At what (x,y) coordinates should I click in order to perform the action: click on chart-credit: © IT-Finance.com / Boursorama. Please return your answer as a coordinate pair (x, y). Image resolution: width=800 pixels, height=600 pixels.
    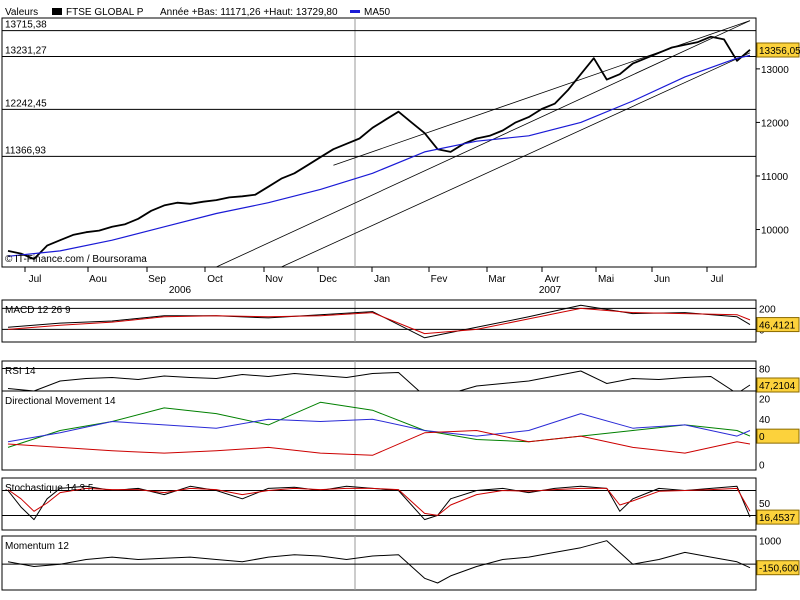
    Looking at the image, I should click on (76, 259).